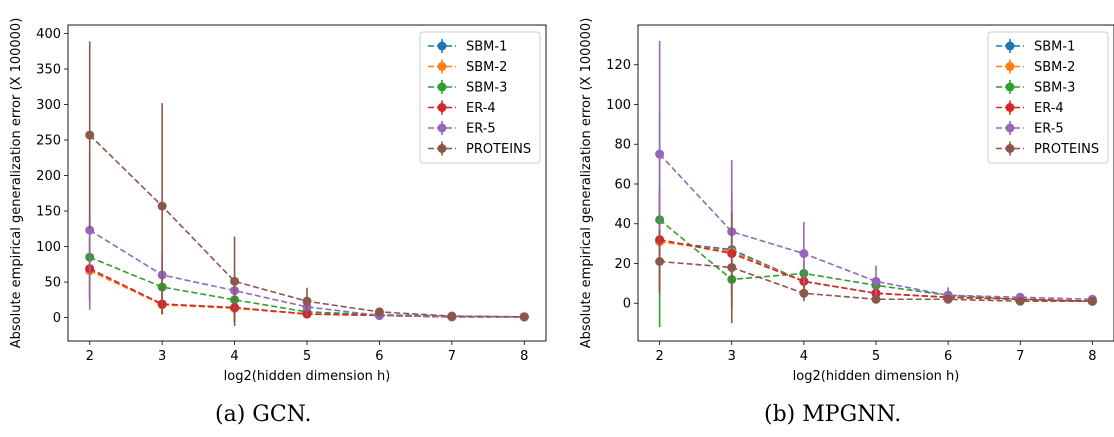 The width and height of the screenshot is (1114, 437). Describe the element at coordinates (833, 414) in the screenshot. I see `caption-mpgnn: (b) MPGNN.` at that location.